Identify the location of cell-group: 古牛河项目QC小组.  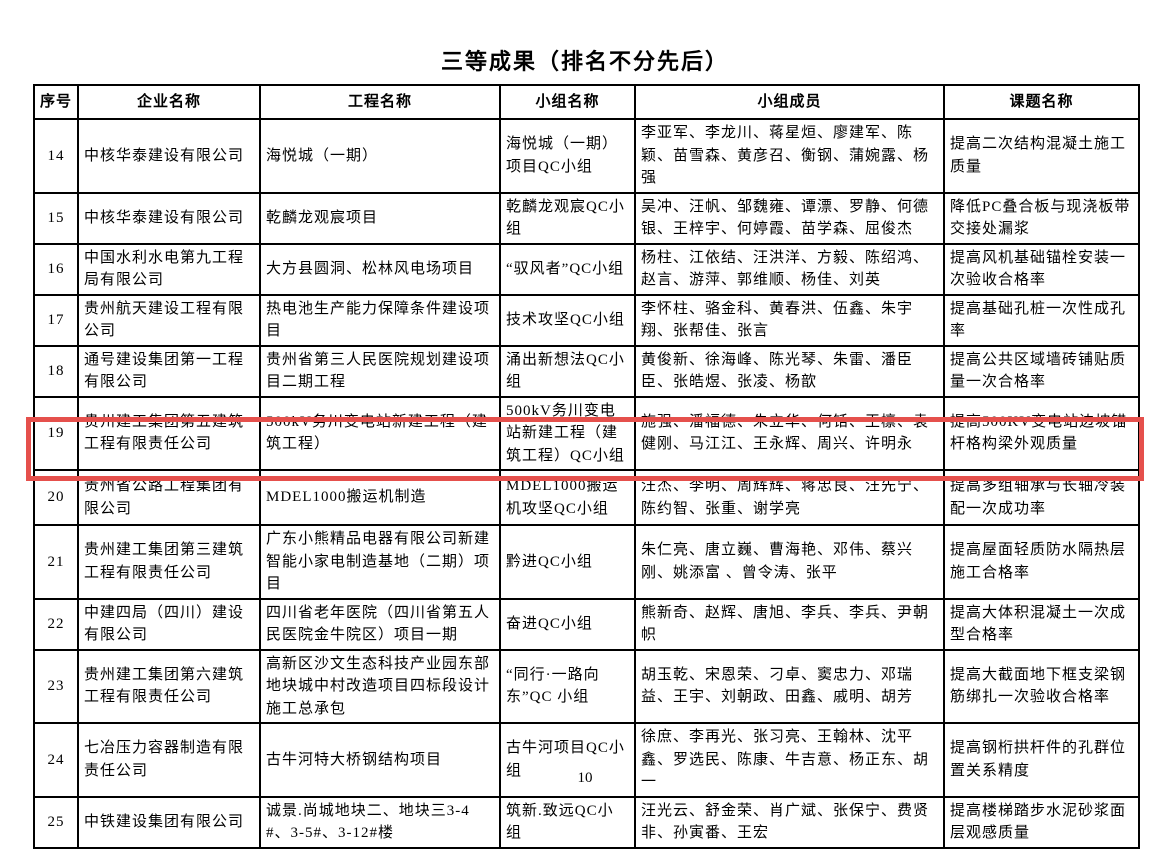
(567, 760).